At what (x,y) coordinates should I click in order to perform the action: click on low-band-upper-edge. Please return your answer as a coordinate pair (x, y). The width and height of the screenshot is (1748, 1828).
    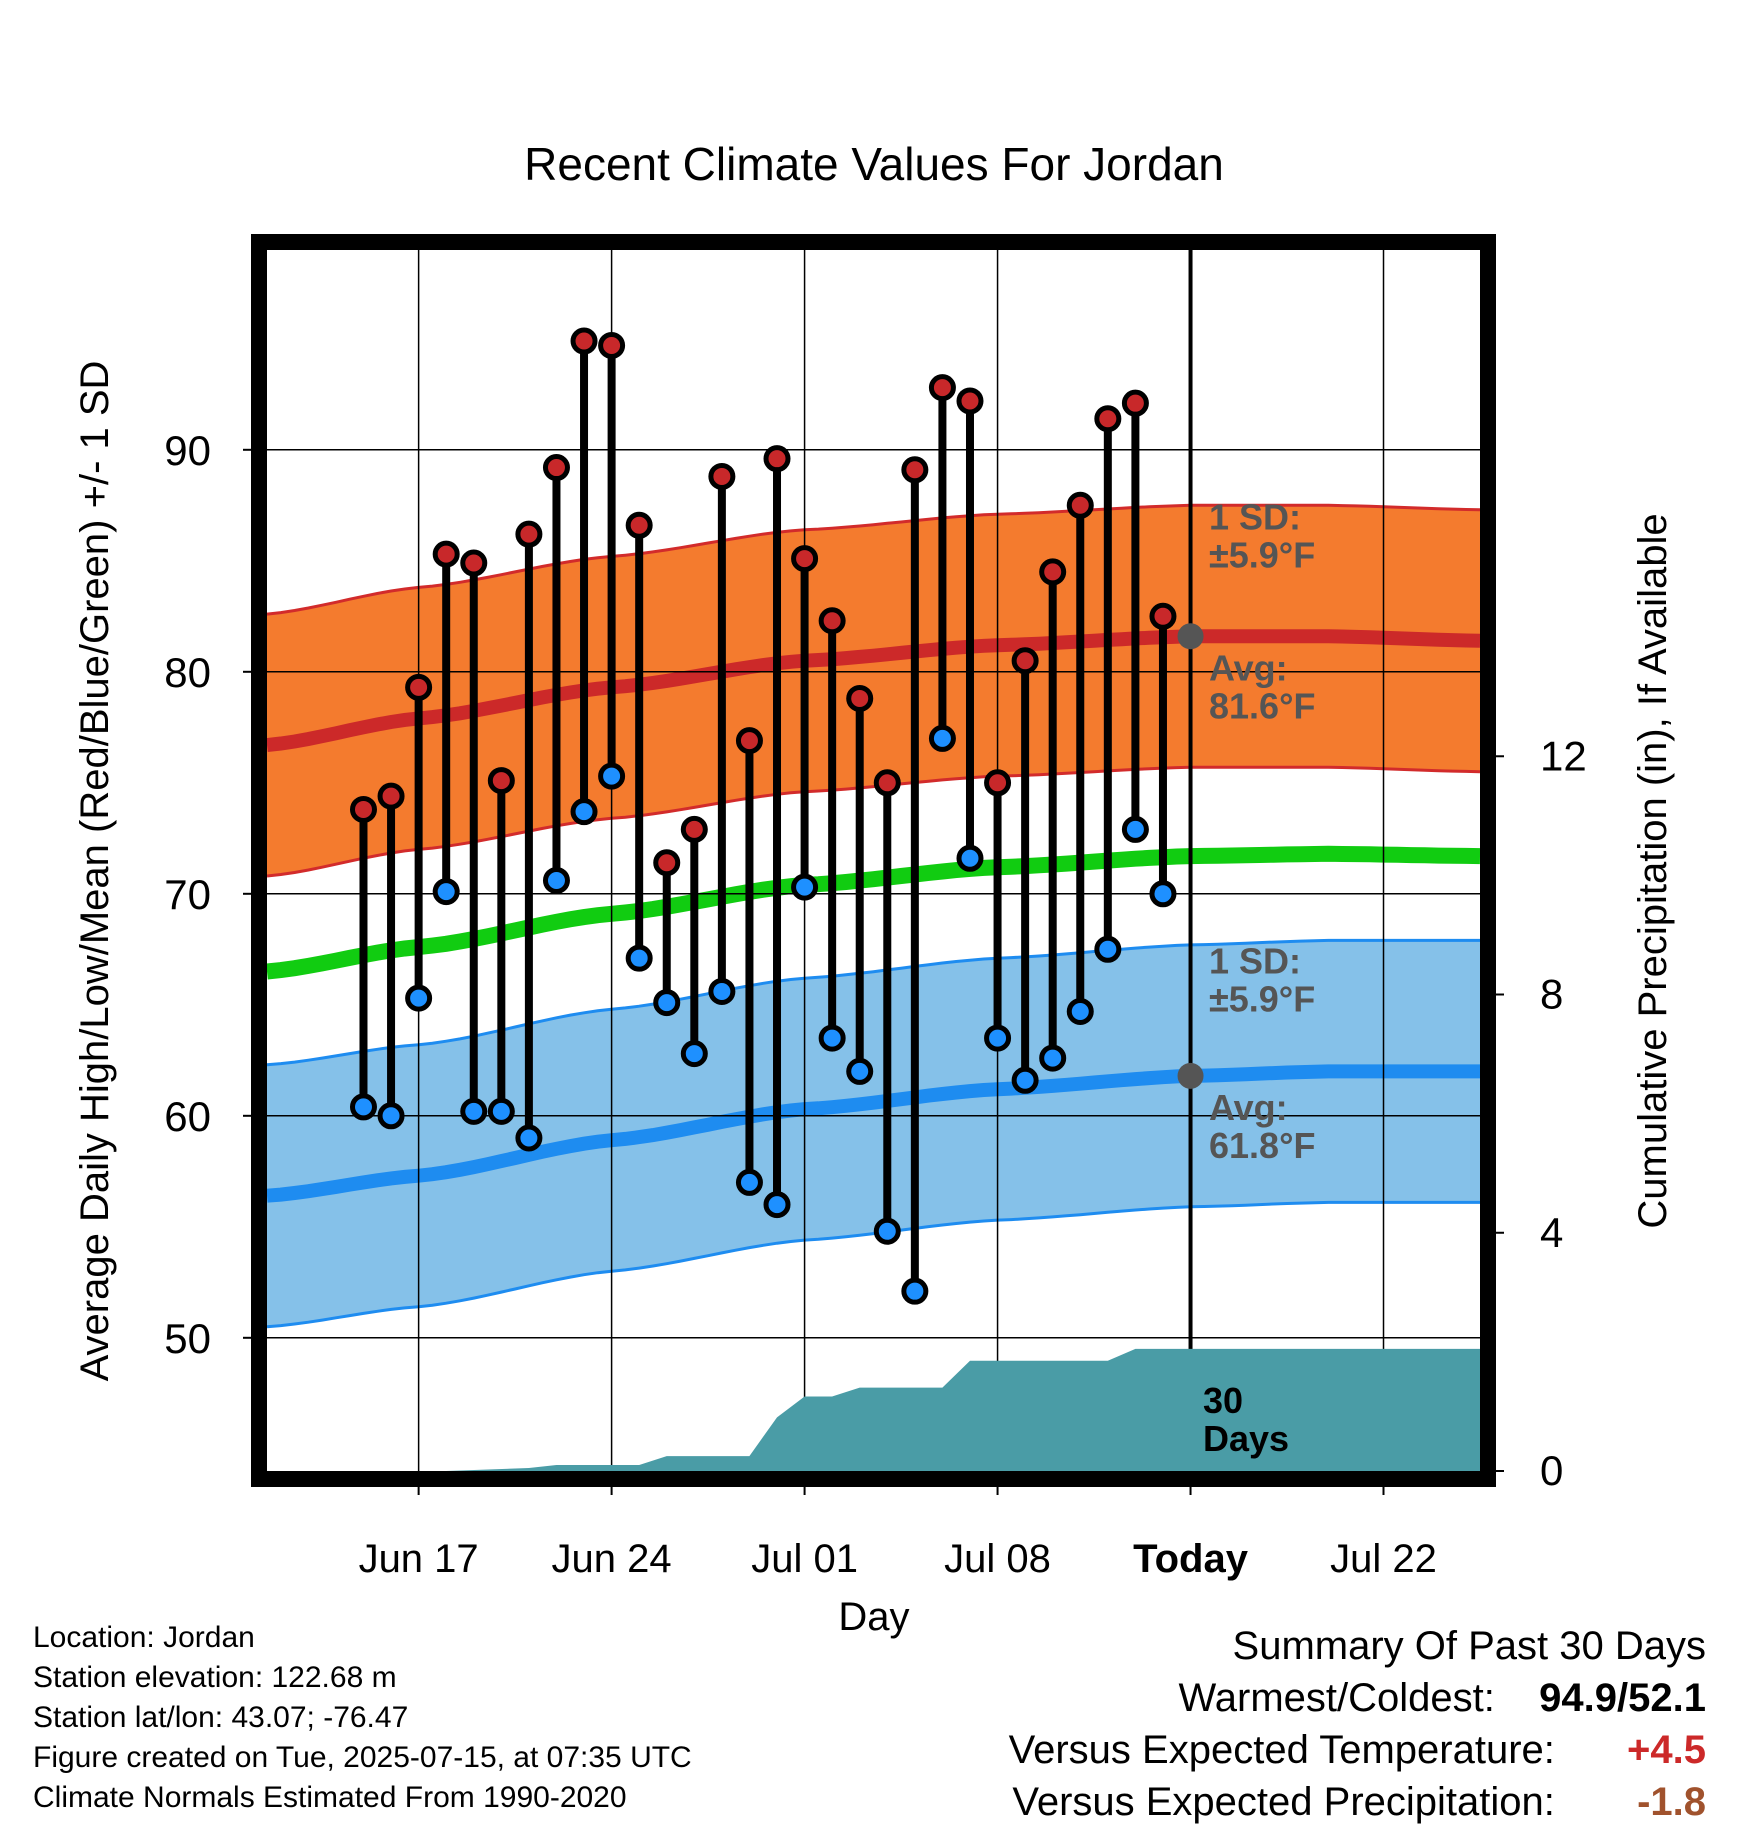
    Looking at the image, I should click on (873, 1002).